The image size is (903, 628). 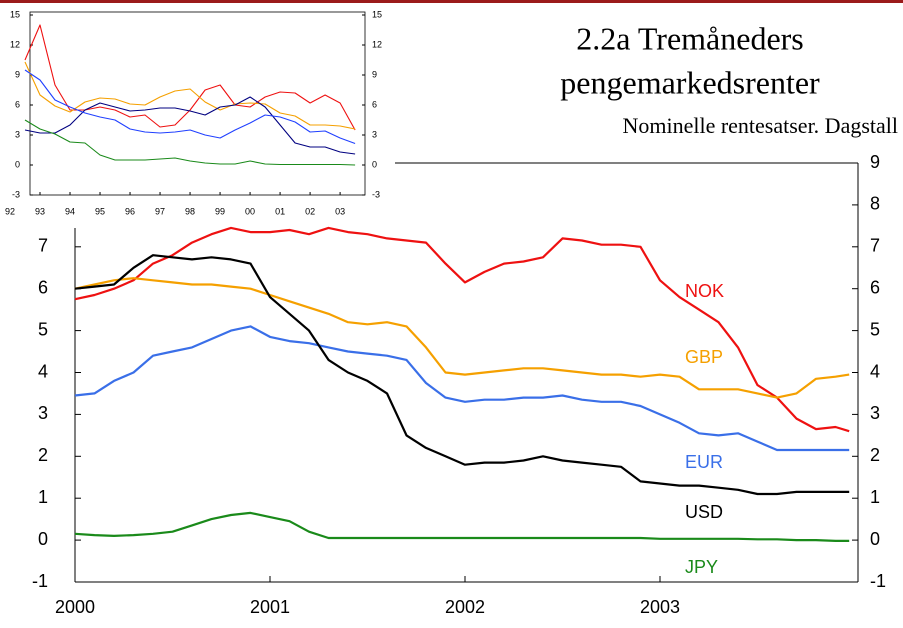 What do you see at coordinates (40, 581) in the screenshot?
I see `y-tick-label: -1` at bounding box center [40, 581].